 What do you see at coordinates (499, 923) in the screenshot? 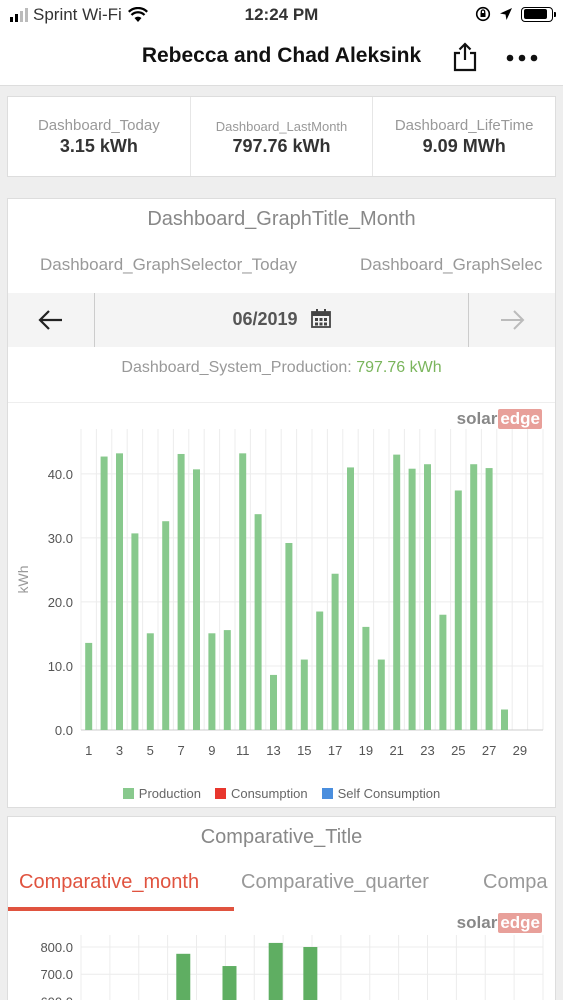
I see `solaredge-logo-2: solar edge` at bounding box center [499, 923].